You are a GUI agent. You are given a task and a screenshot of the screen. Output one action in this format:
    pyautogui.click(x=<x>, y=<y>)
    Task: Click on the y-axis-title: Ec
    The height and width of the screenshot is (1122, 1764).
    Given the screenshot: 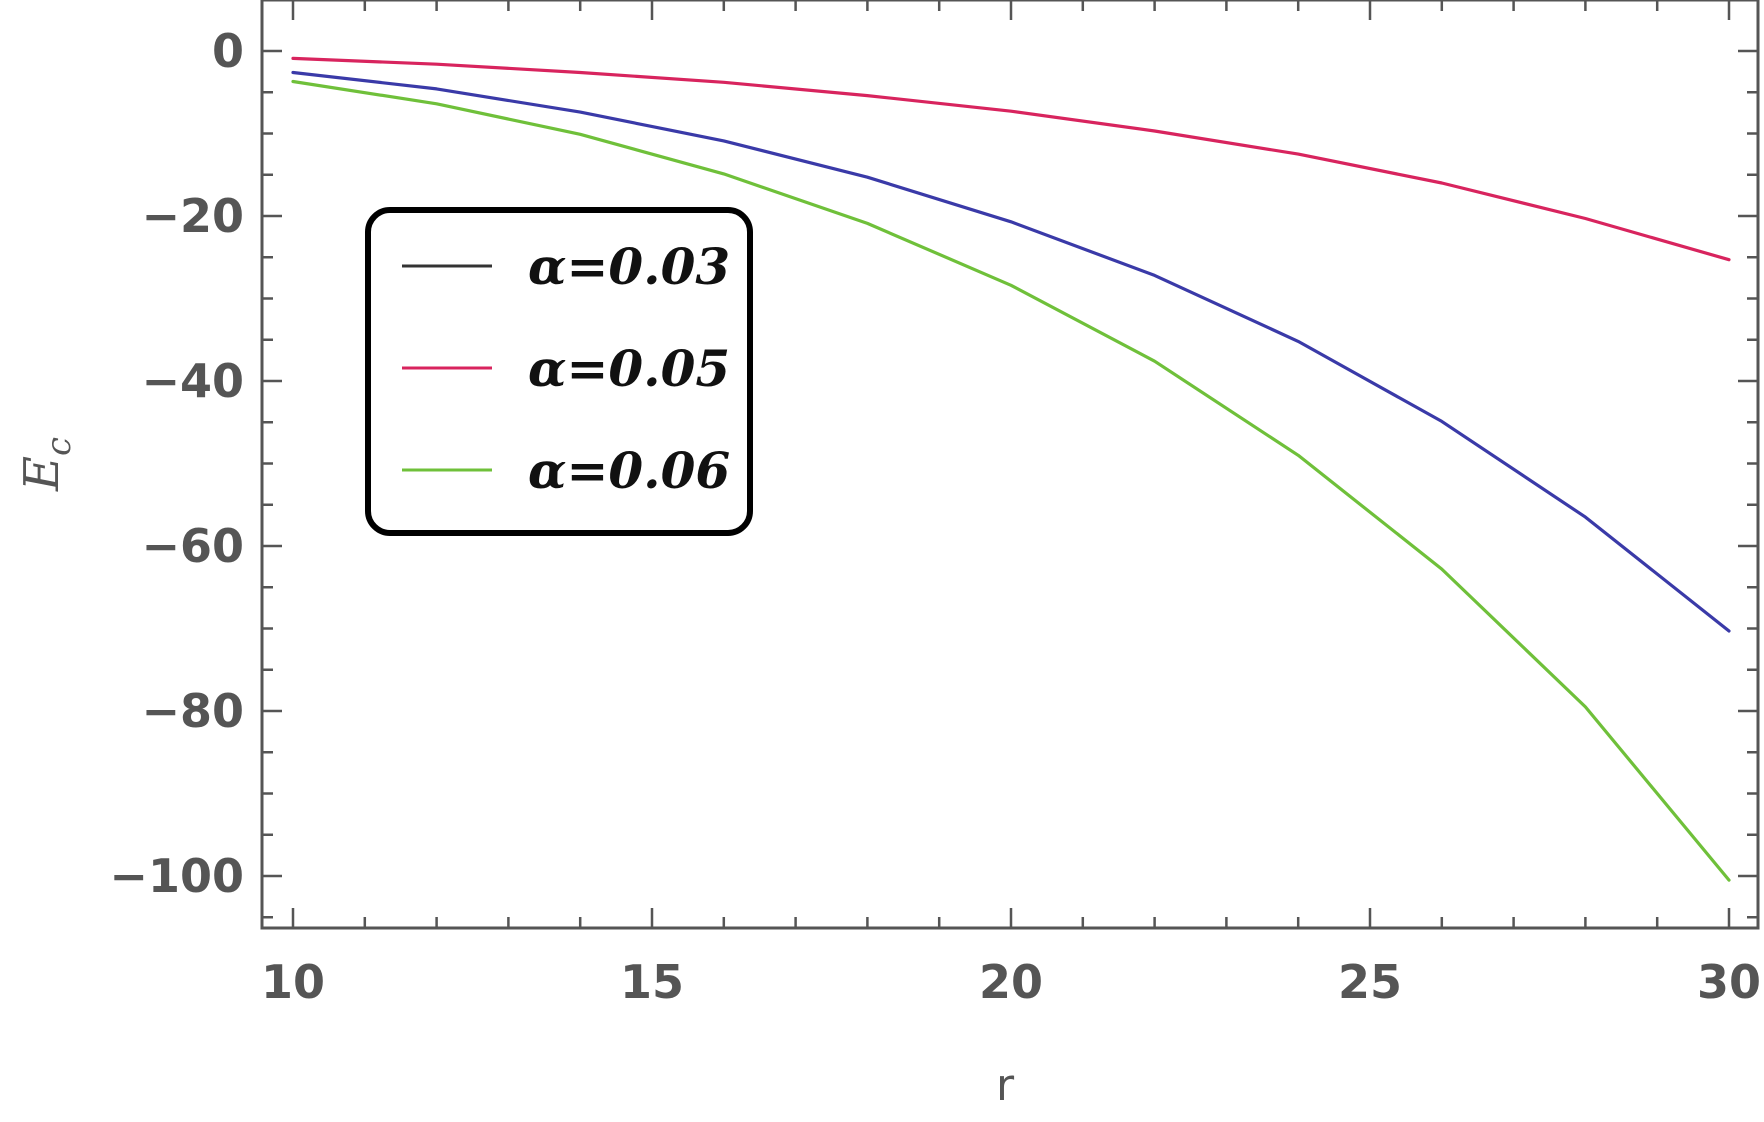 What is the action you would take?
    pyautogui.click(x=46, y=464)
    